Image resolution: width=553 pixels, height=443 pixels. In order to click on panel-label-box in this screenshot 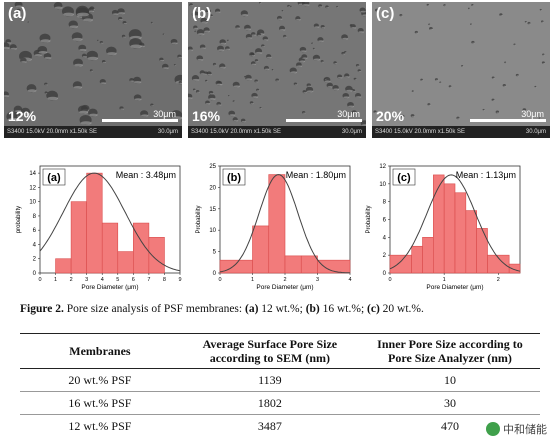, I will do `click(234, 177)`.